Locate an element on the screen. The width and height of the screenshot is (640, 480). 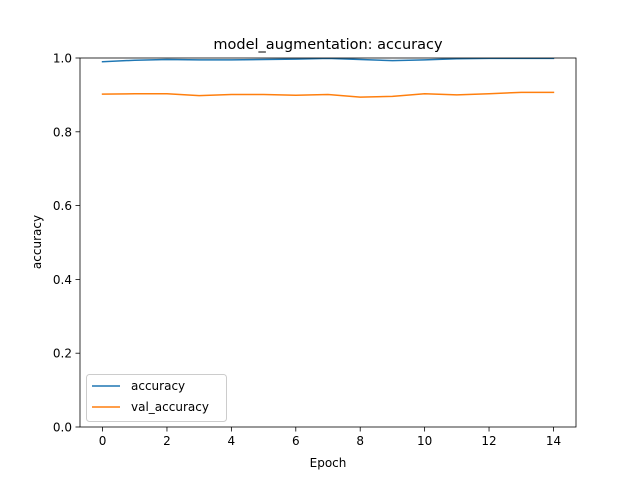
x-tick-label: 8 is located at coordinates (360, 441).